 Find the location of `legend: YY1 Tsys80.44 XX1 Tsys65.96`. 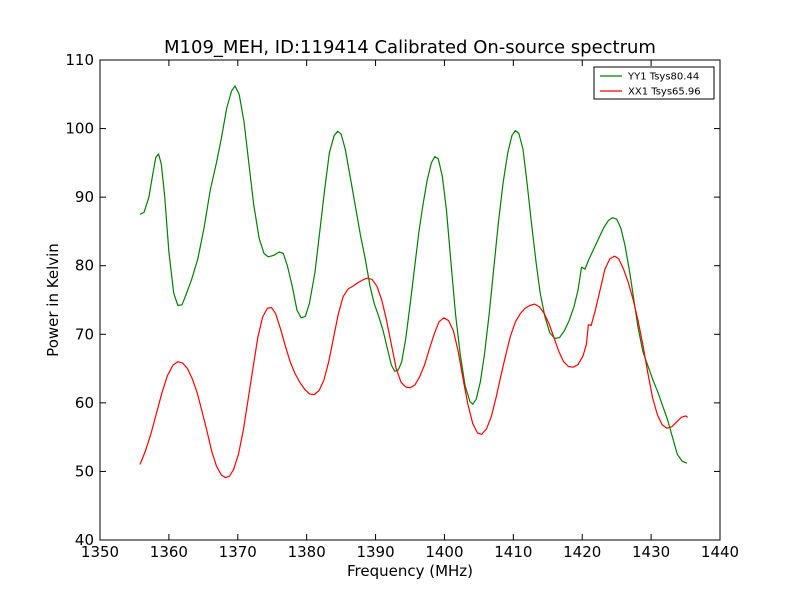

legend: YY1 Tsys80.44 XX1 Tsys65.96 is located at coordinates (654, 83).